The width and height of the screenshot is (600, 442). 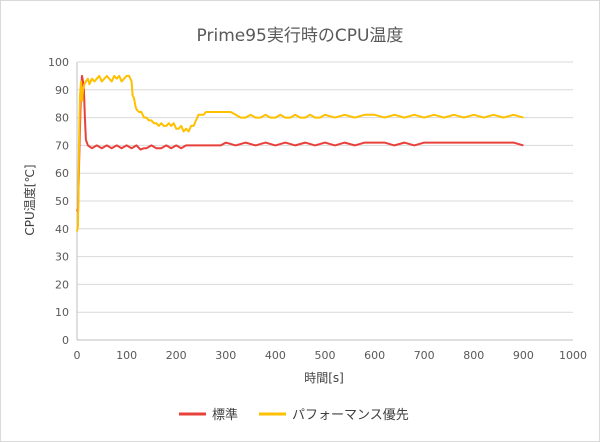 I want to click on x-tick-label: 700, so click(x=424, y=355).